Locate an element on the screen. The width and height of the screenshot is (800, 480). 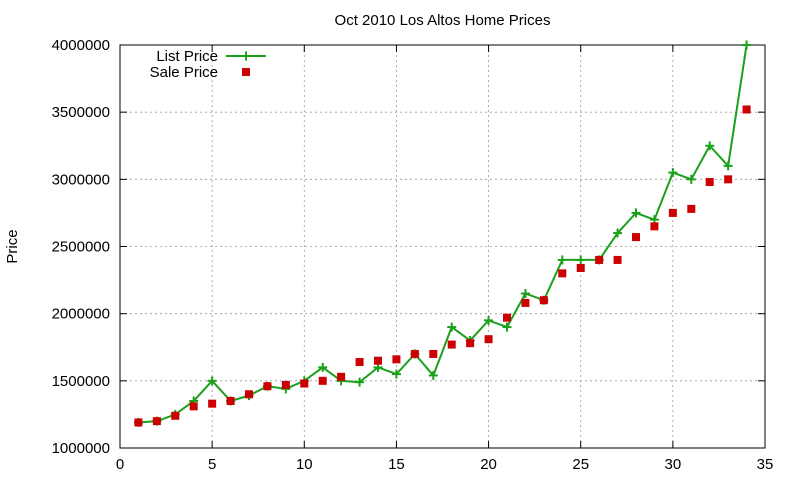
y-tick-label: 3500000 is located at coordinates (81, 112).